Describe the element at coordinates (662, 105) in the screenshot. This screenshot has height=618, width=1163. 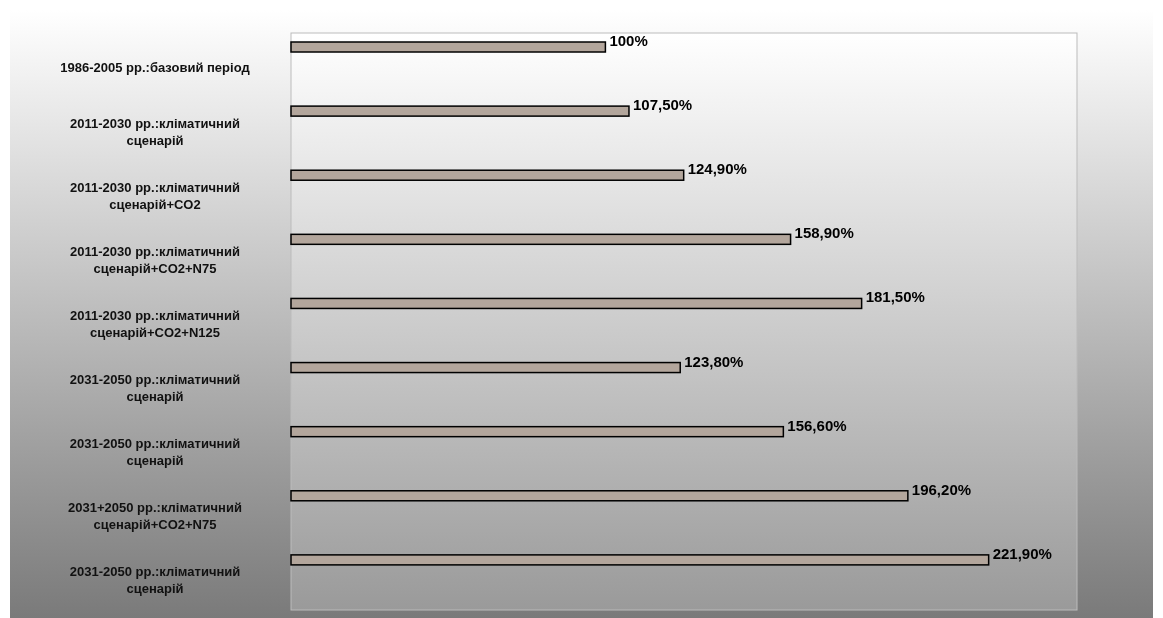
I see `data-label: 107,50%` at that location.